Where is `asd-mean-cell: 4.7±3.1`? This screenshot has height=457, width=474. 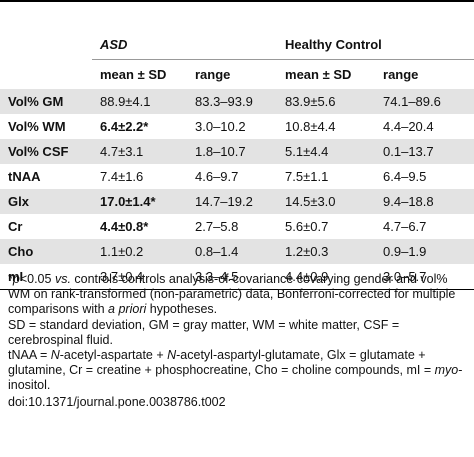
asd-mean-cell: 4.7±3.1 is located at coordinates (139, 151).